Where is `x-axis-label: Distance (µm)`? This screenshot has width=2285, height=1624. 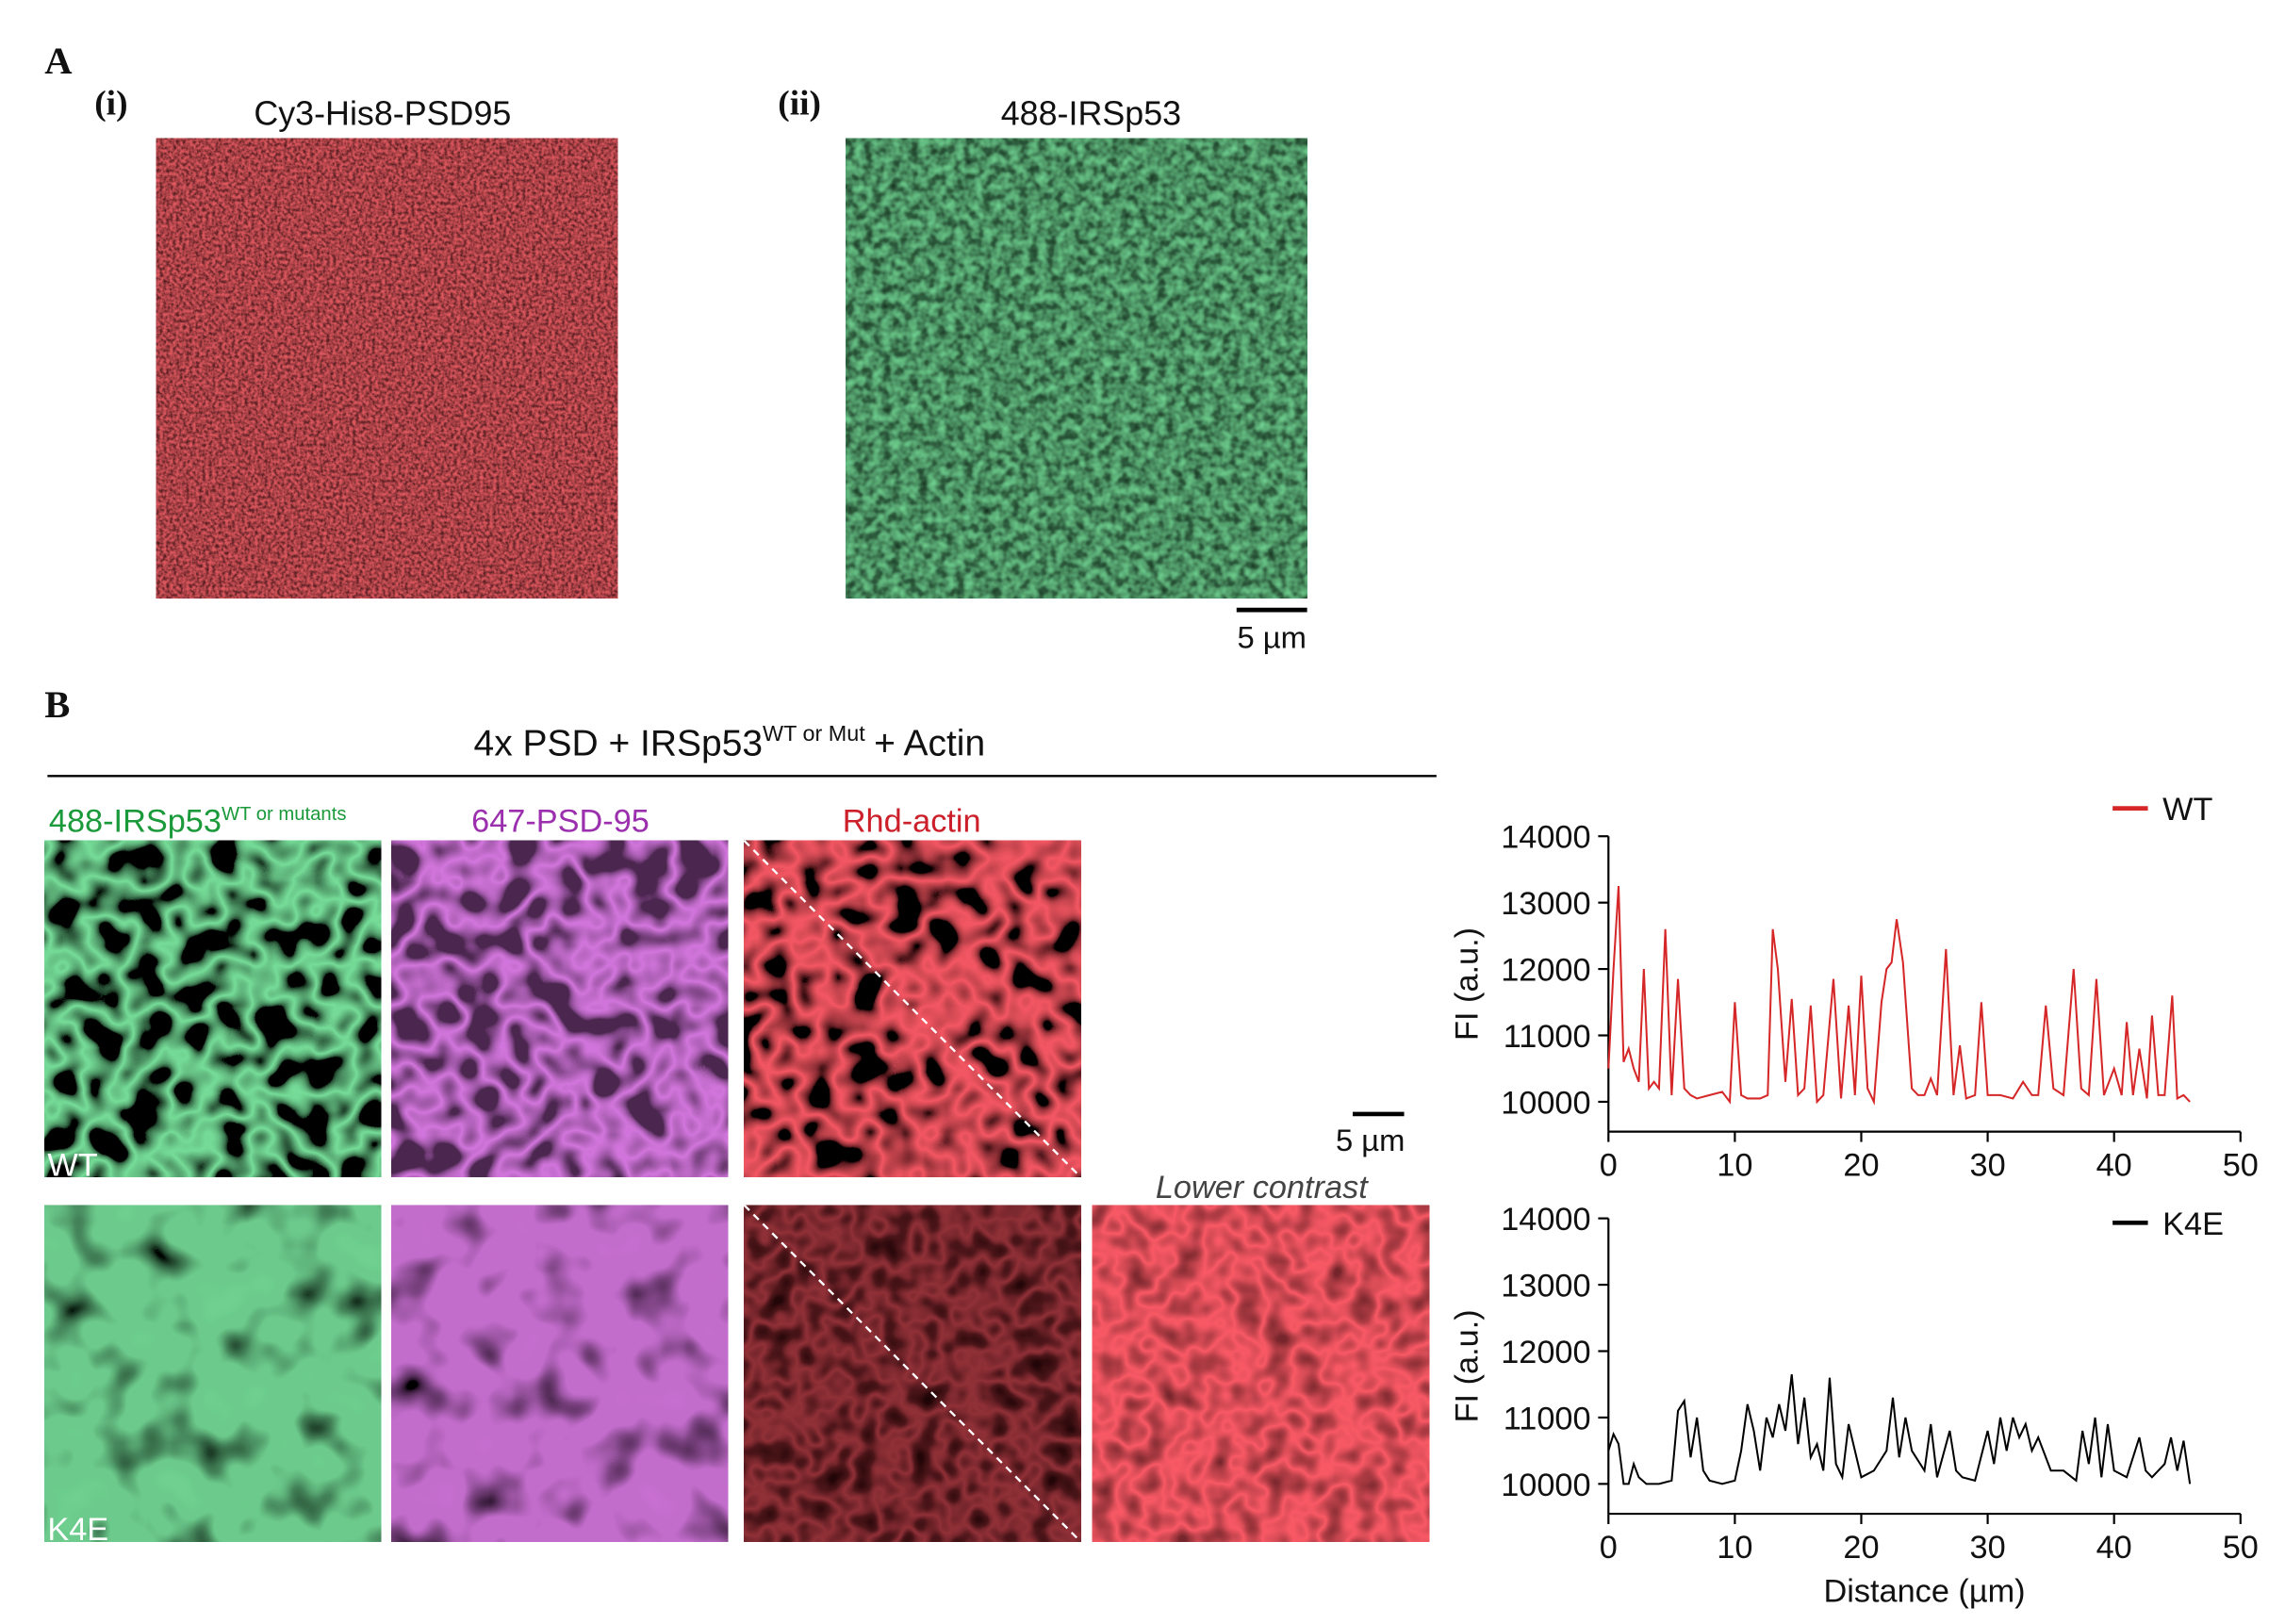 x-axis-label: Distance (µm) is located at coordinates (1924, 1592).